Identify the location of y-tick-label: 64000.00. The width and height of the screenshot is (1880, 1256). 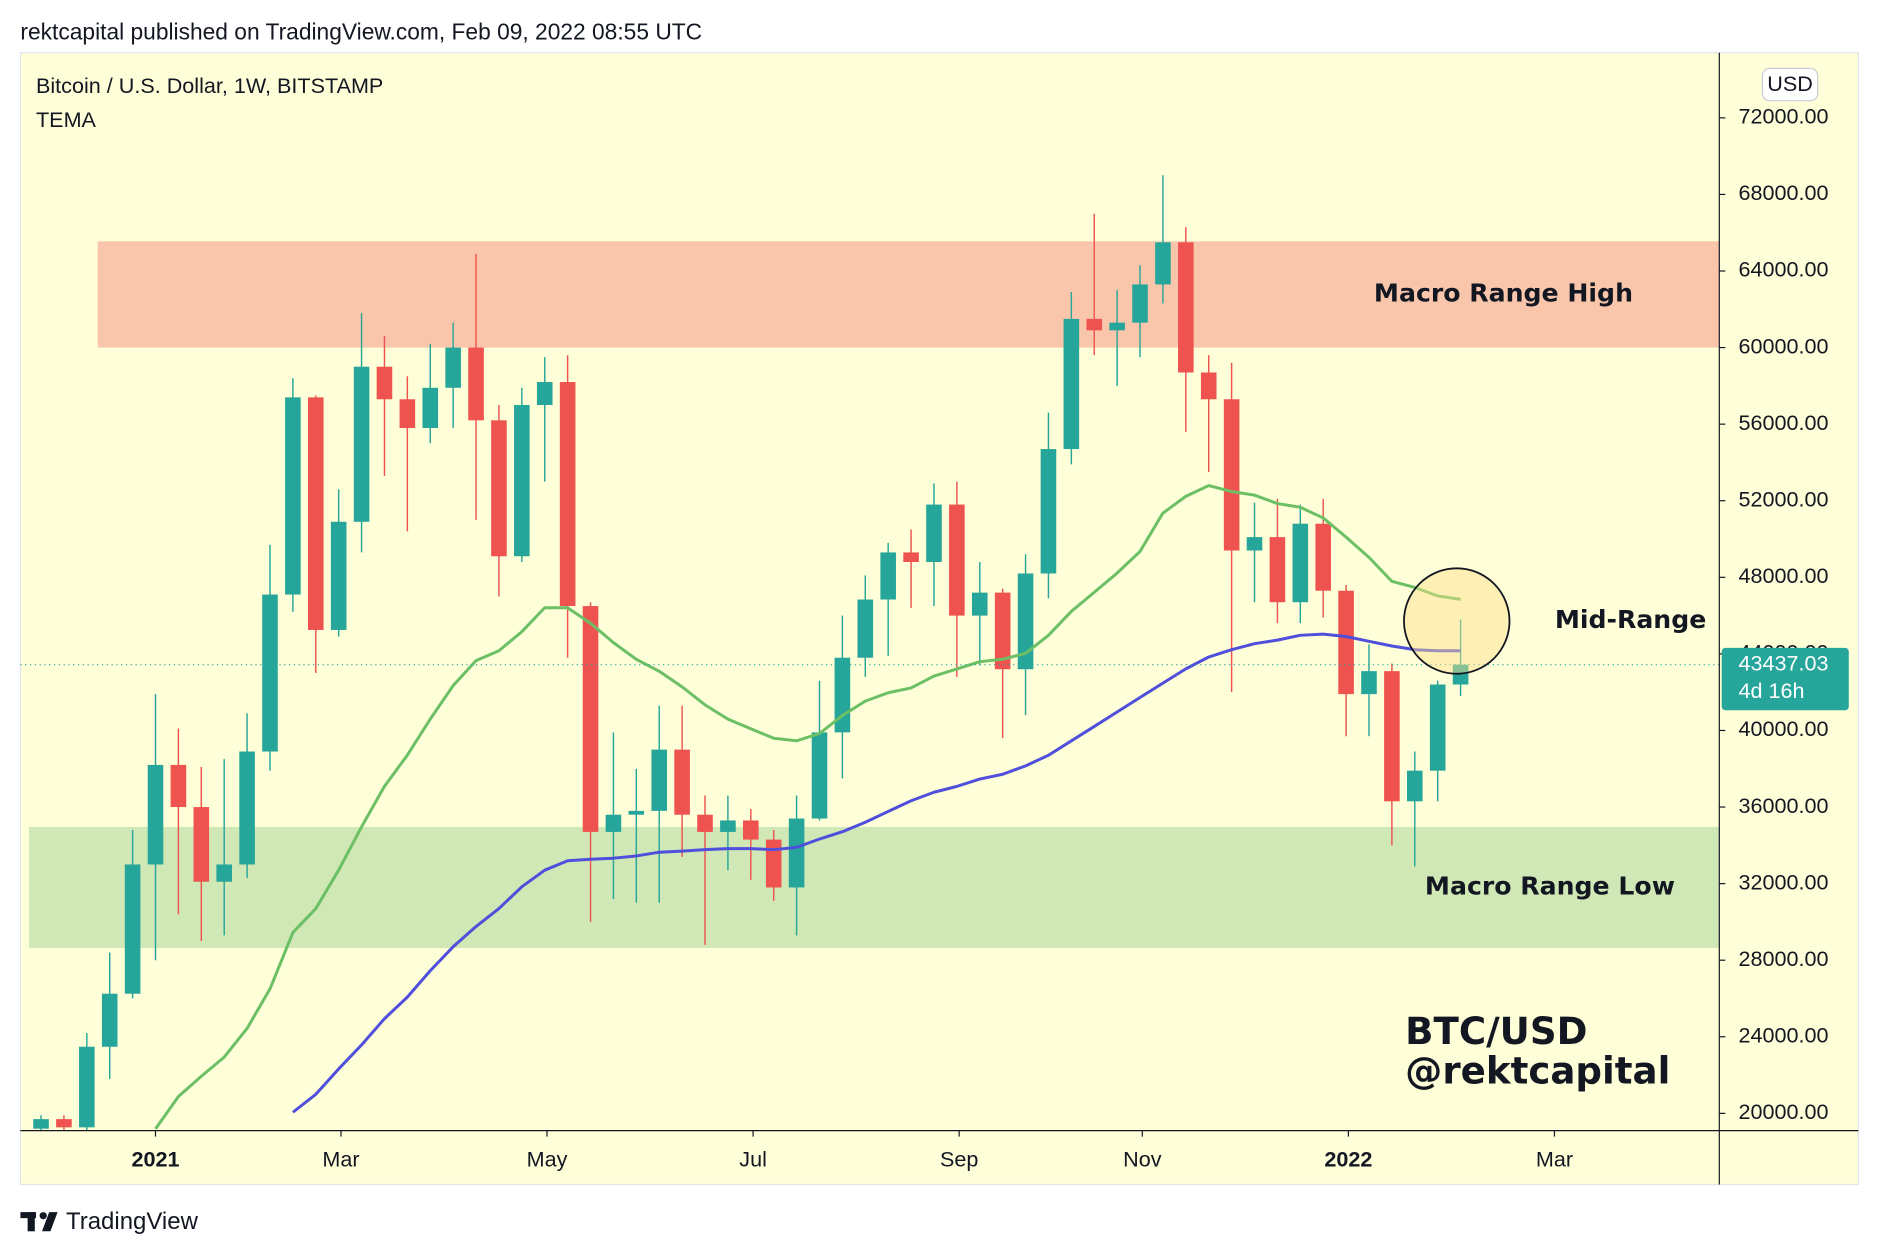
(1783, 269).